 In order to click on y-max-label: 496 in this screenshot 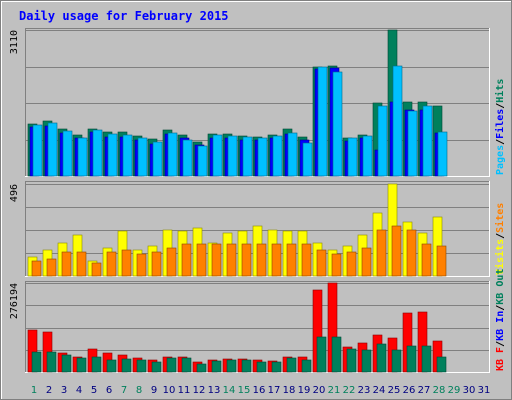, I will do `click(14, 193)`.